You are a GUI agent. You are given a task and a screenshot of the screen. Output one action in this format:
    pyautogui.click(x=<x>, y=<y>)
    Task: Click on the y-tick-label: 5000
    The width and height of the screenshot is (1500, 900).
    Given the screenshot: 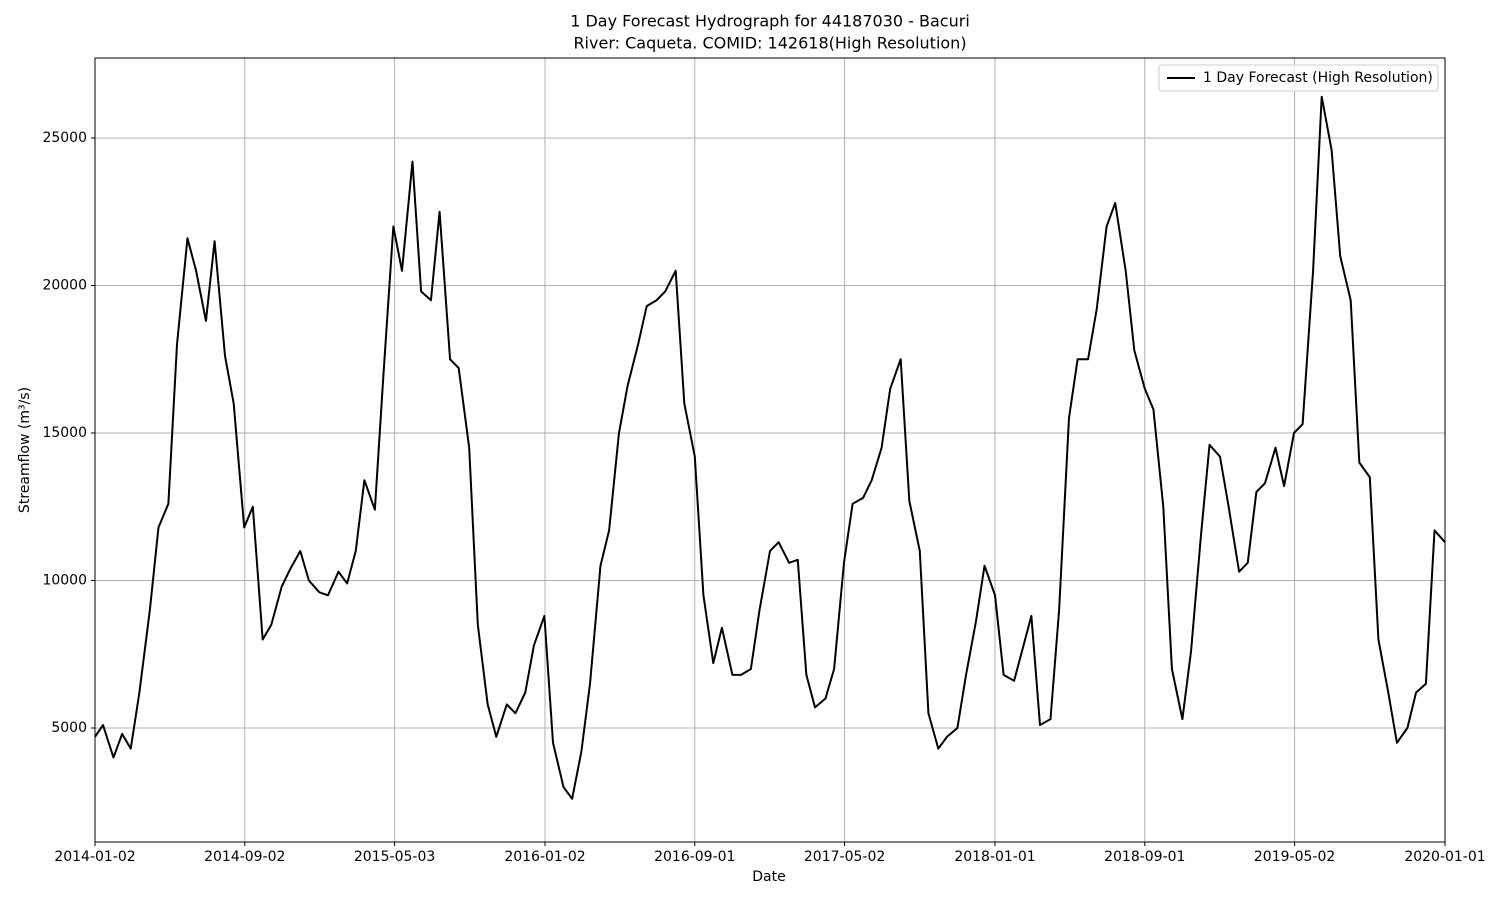 What is the action you would take?
    pyautogui.click(x=69, y=728)
    